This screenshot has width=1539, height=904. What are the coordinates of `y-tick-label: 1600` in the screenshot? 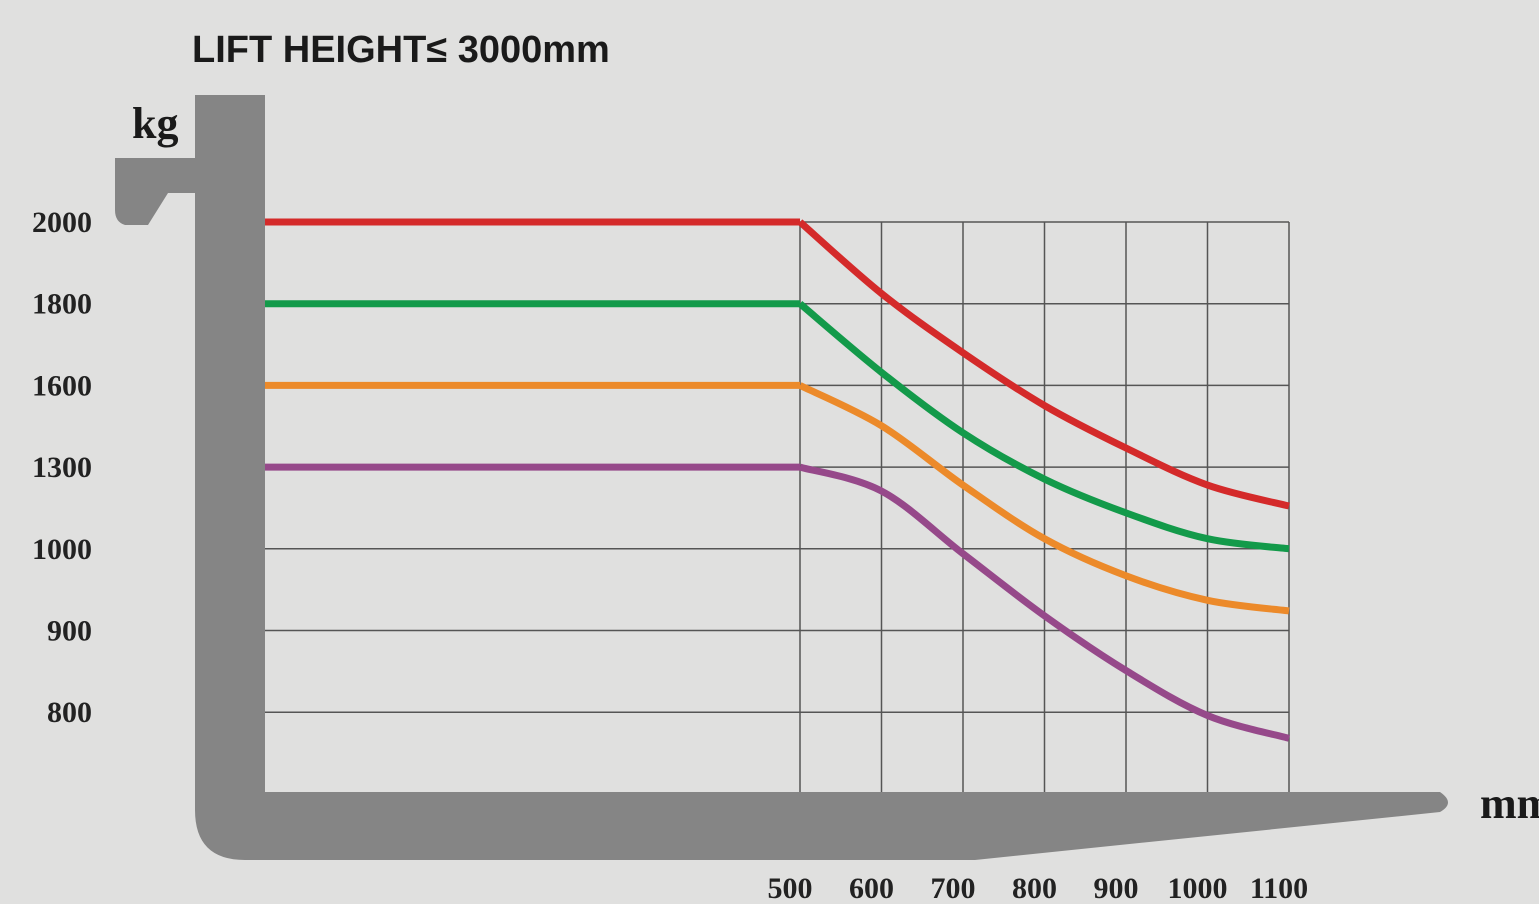 It's located at (62, 385).